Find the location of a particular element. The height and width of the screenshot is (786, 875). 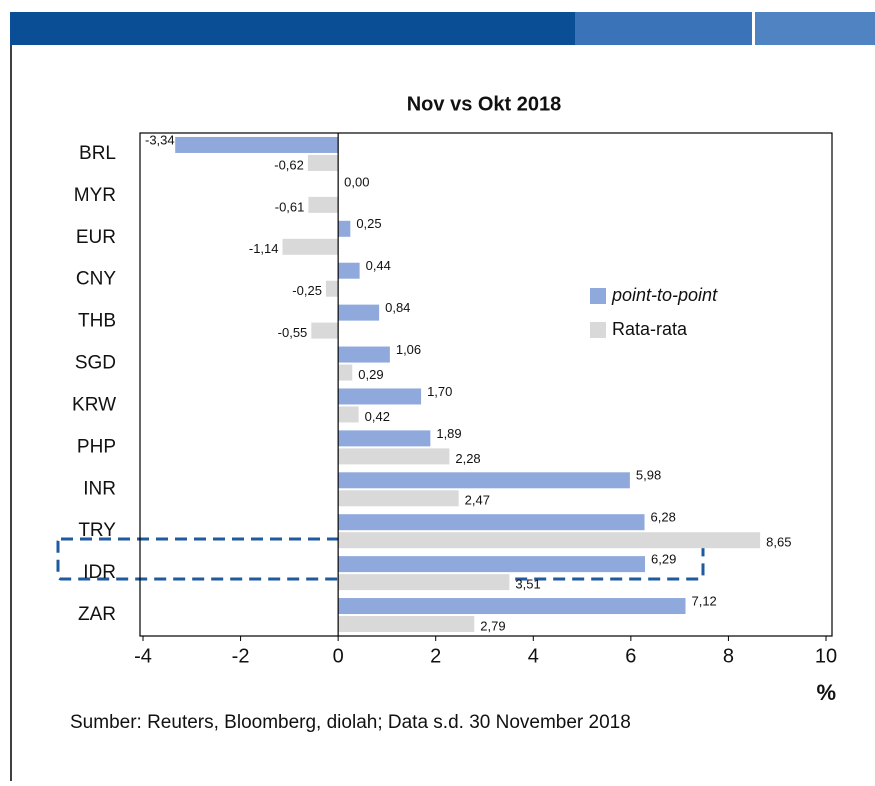

x-tick-label: 4 is located at coordinates (533, 656).